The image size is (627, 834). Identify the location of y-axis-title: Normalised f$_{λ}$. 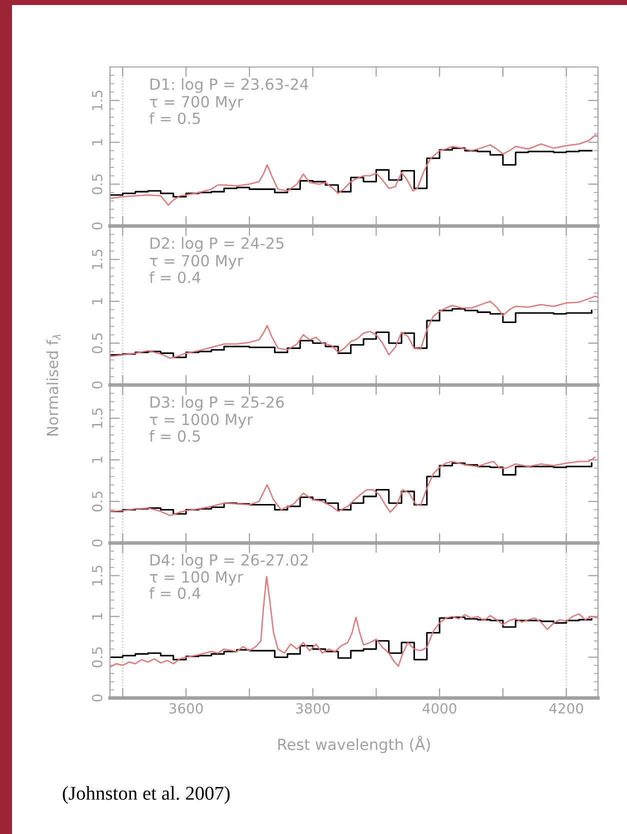
(53, 385).